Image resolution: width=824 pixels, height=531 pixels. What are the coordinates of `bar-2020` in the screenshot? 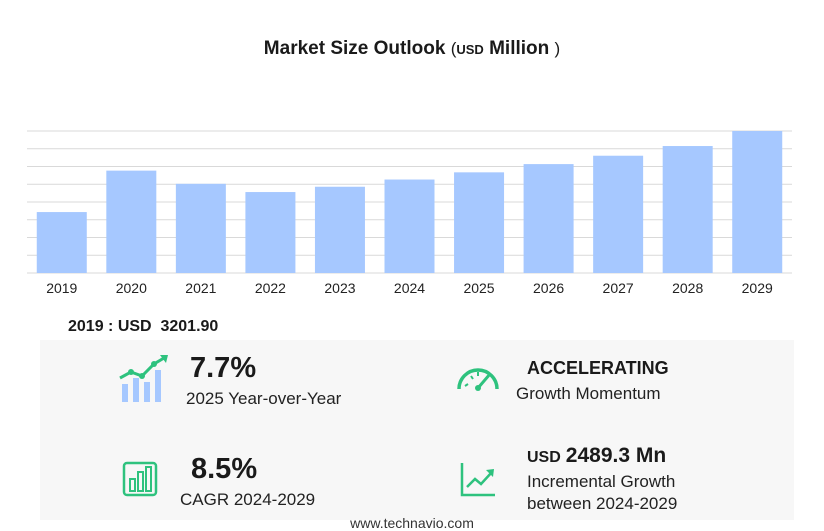 It's located at (131, 221).